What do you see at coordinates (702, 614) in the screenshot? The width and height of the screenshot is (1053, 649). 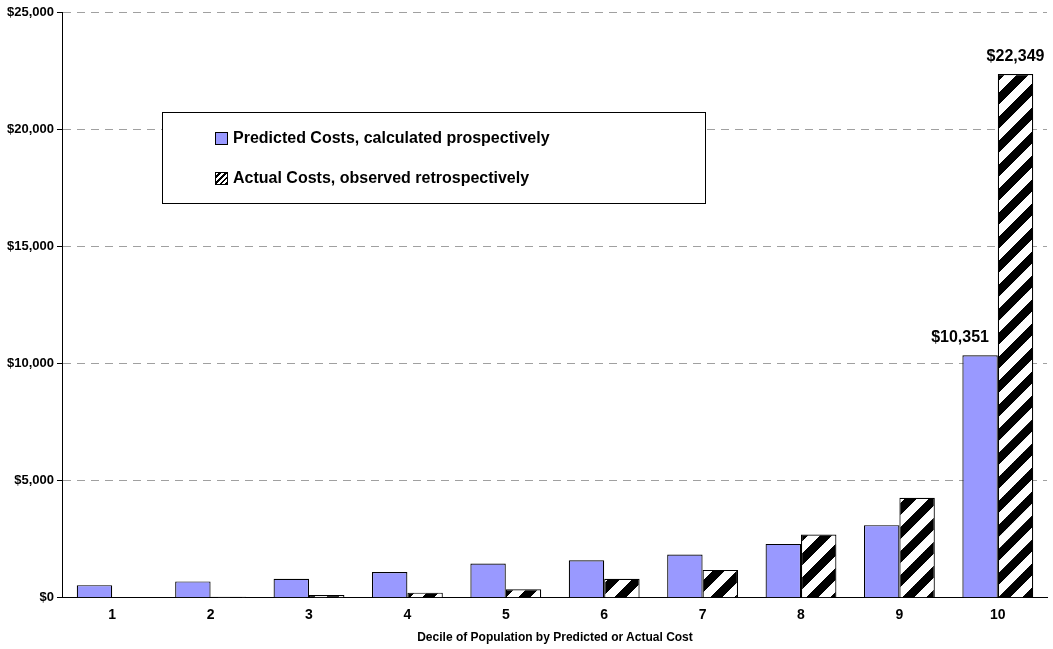 I see `x-tick-label: 7` at bounding box center [702, 614].